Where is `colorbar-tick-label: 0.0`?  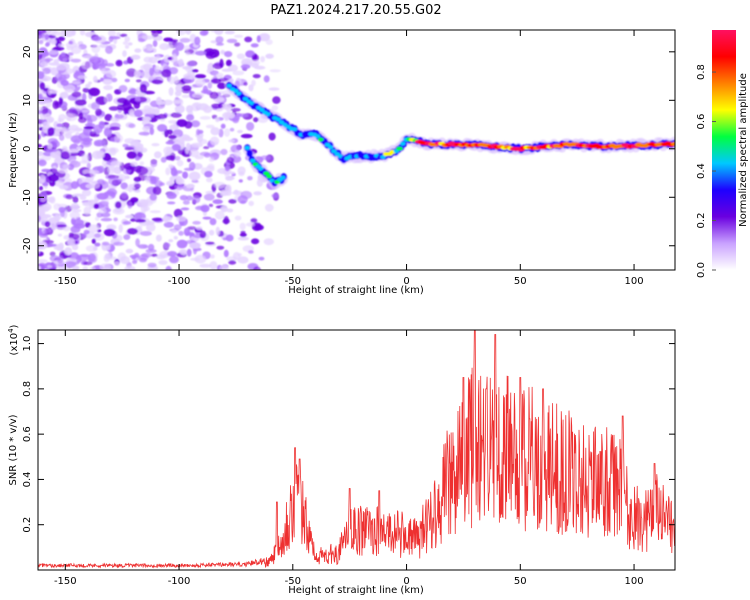
colorbar-tick-label: 0.0 is located at coordinates (701, 270).